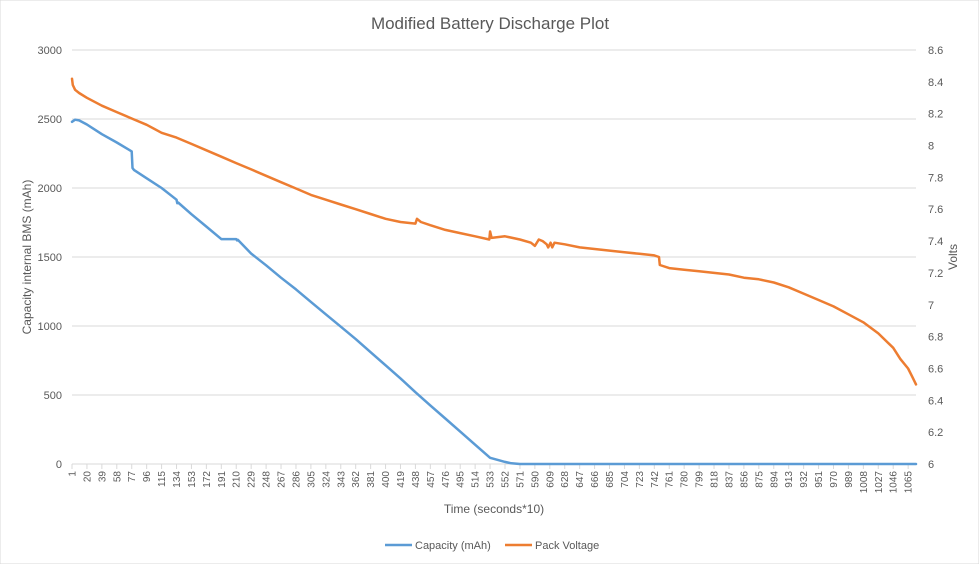 The height and width of the screenshot is (569, 979). Describe the element at coordinates (192, 479) in the screenshot. I see `x-tick-label: 153` at that location.